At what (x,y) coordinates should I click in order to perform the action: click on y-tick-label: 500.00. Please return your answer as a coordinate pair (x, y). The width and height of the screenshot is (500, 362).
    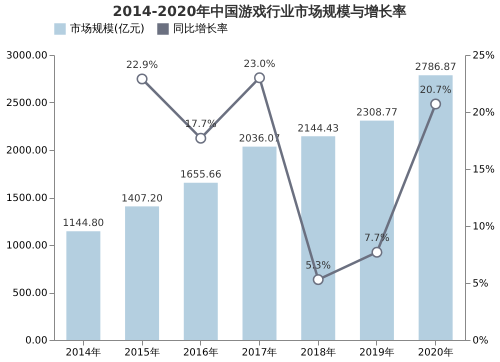
    Looking at the image, I should click on (30, 293).